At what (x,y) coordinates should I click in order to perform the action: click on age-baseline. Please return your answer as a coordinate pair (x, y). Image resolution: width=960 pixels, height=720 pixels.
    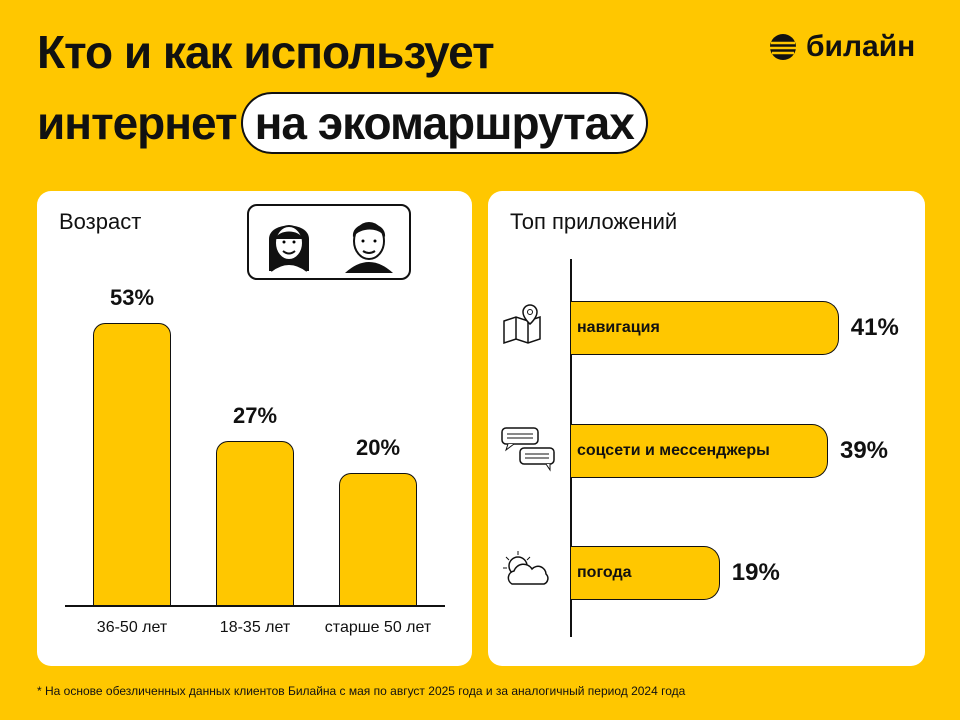
    Looking at the image, I should click on (255, 606).